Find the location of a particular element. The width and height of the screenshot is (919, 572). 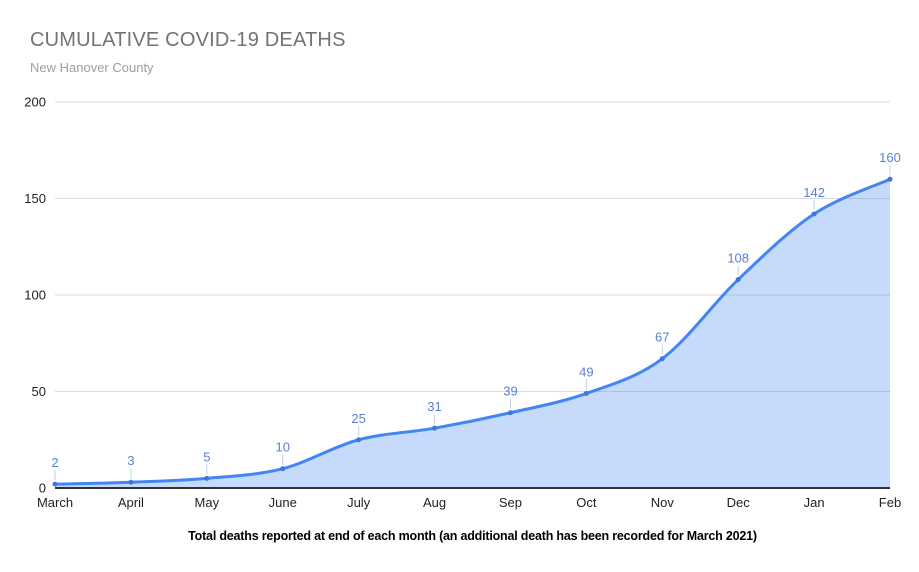

data-label: 49 is located at coordinates (586, 371).